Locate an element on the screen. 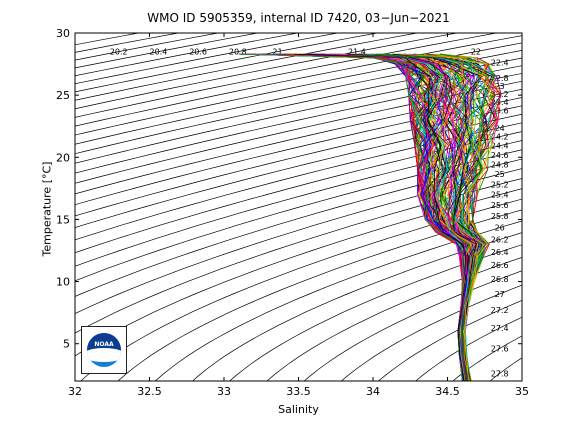 Image resolution: width=576 pixels, height=432 pixels. x-tick-label: 34 is located at coordinates (373, 391).